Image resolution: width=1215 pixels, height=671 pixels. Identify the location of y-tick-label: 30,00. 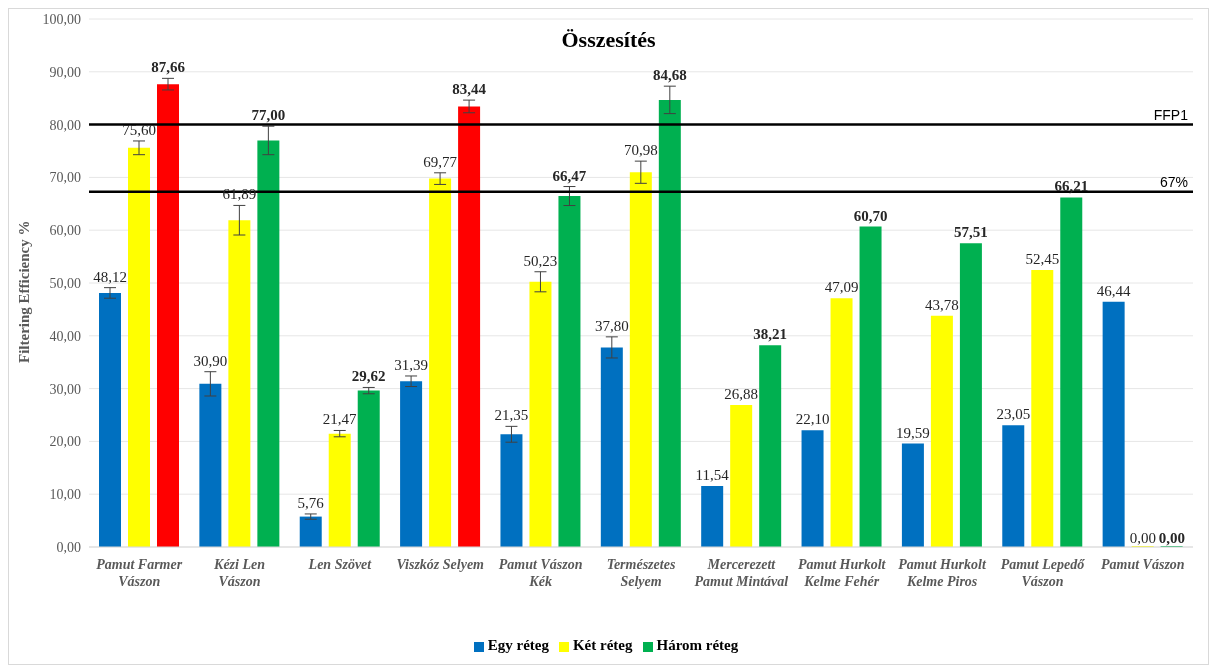
(65, 389).